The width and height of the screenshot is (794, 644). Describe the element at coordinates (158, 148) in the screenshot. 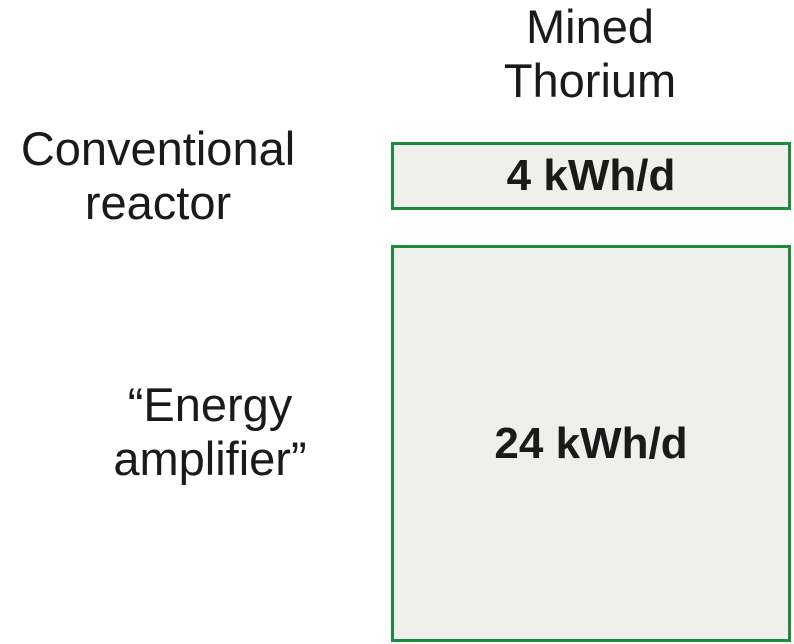

I see `row-label-line-1: Conventional` at that location.